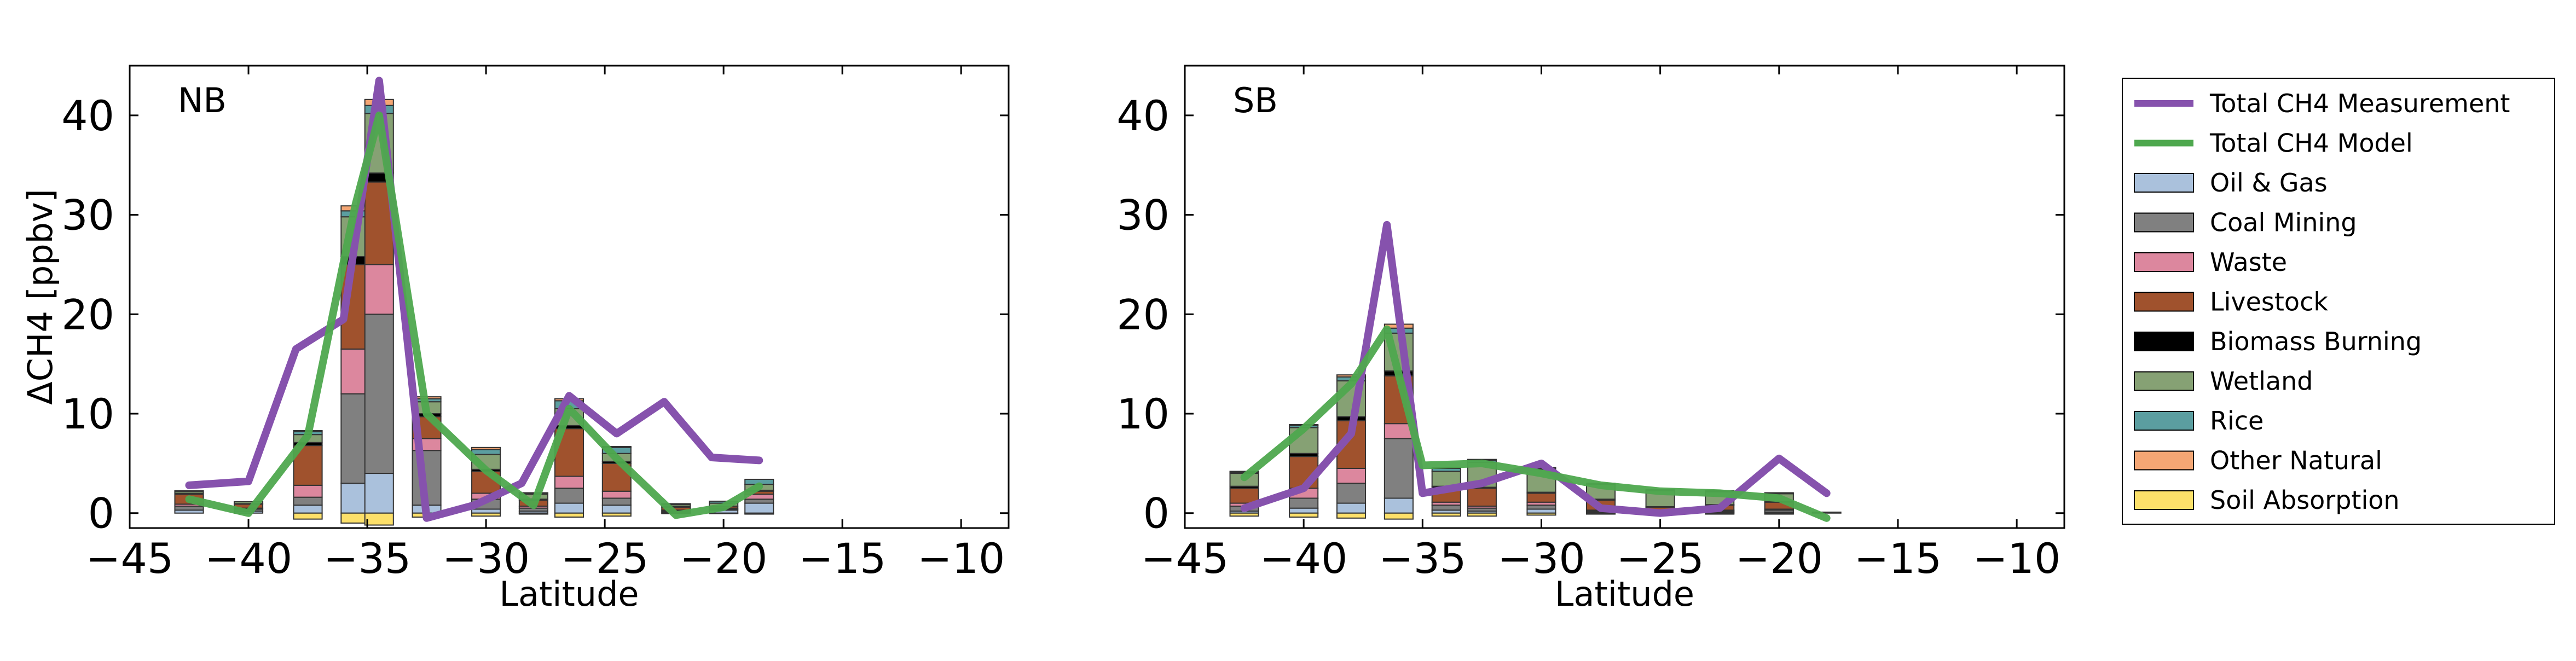  I want to click on y-tick-label: 20, so click(1143, 314).